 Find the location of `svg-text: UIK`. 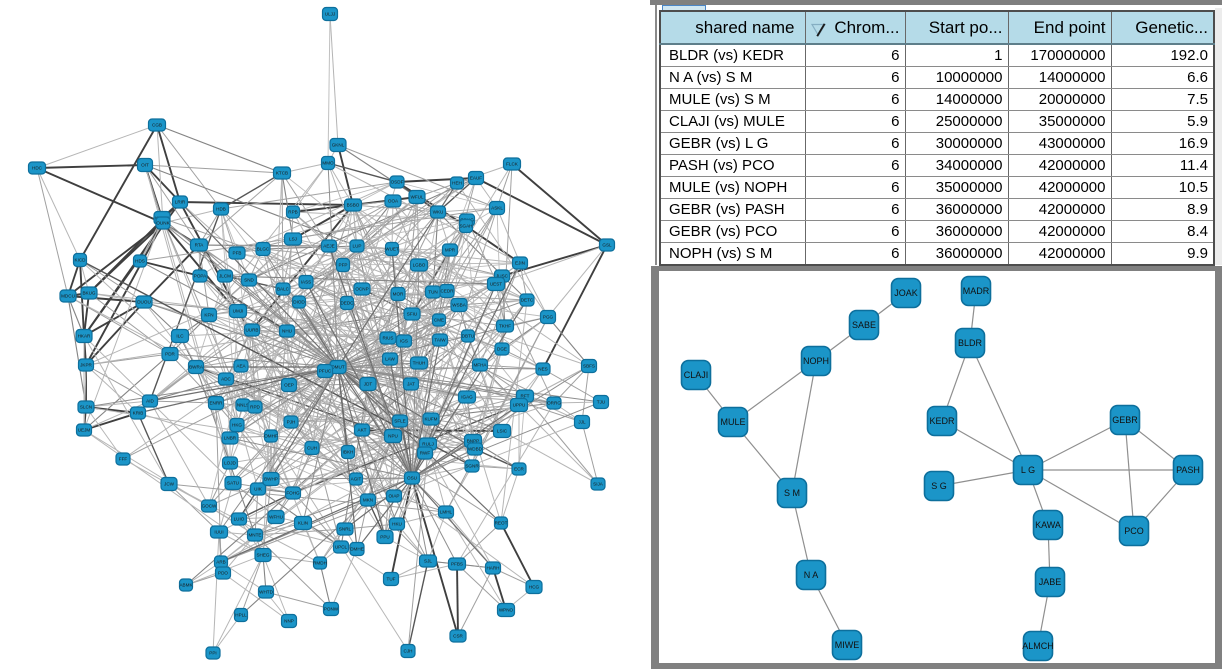

svg-text: UIK is located at coordinates (258, 489).